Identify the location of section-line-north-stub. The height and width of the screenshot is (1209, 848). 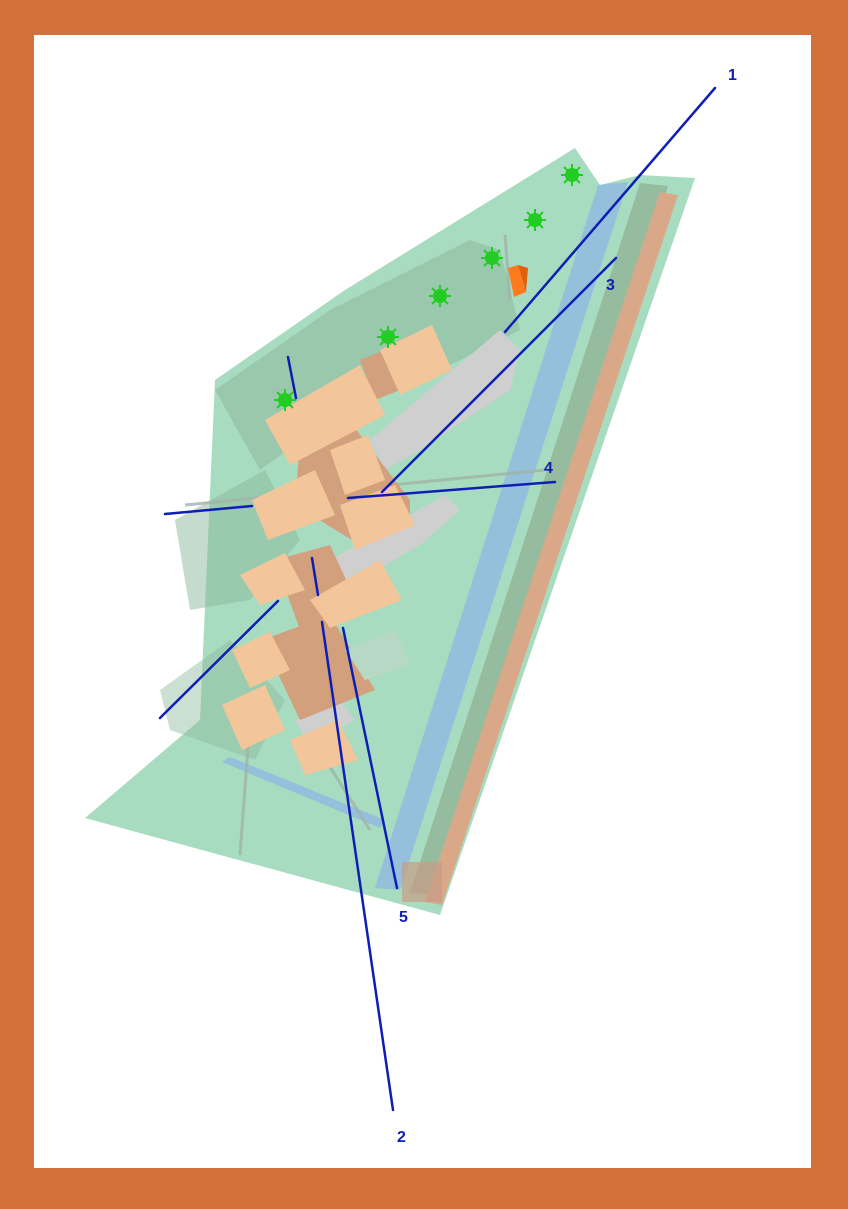
(292, 377).